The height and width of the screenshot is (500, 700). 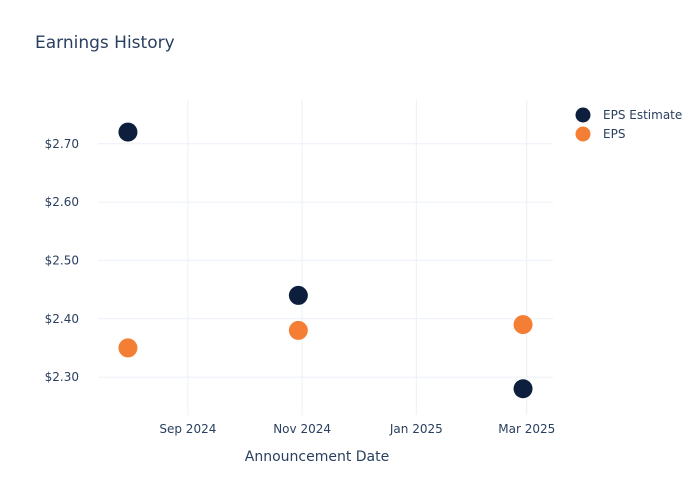 What do you see at coordinates (187, 429) in the screenshot?
I see `x-tick-label: Sep 2024` at bounding box center [187, 429].